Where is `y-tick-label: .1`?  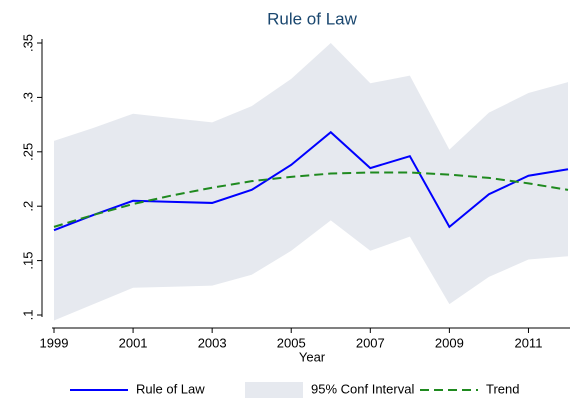
y-tick-label: .1 is located at coordinates (27, 315).